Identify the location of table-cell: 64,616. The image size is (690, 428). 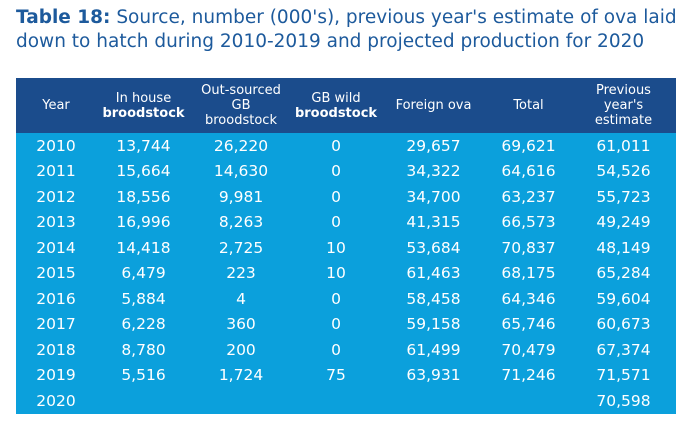
(528, 171).